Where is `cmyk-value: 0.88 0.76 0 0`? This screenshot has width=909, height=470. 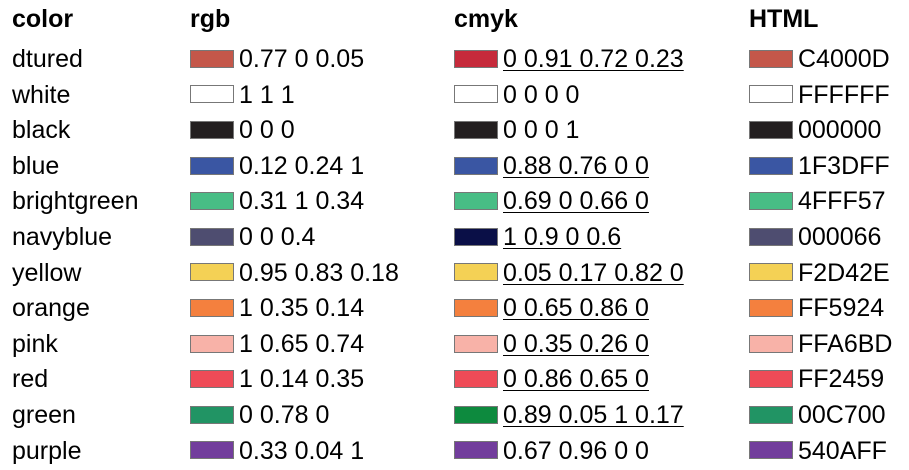
cmyk-value: 0.88 0.76 0 0 is located at coordinates (576, 165).